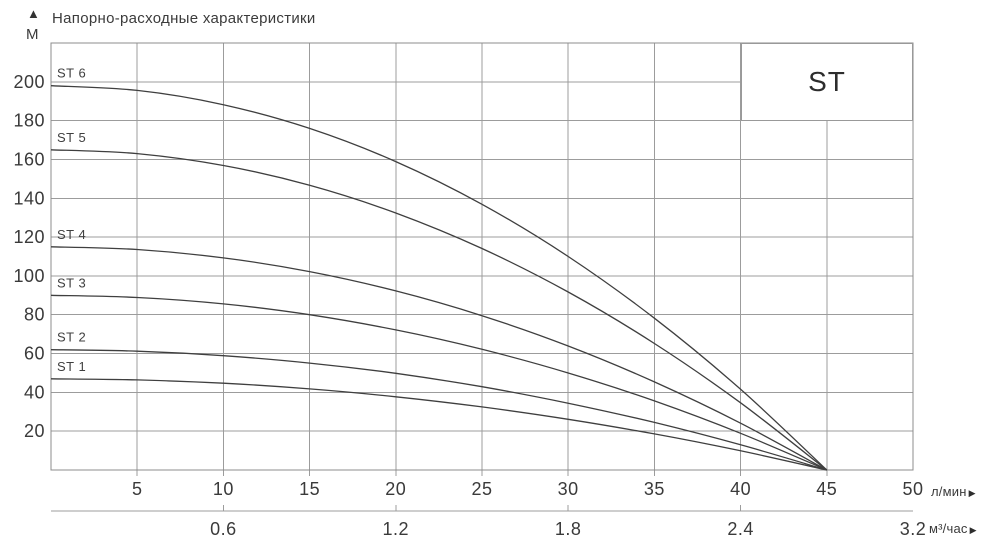 This screenshot has width=983, height=552. Describe the element at coordinates (654, 489) in the screenshot. I see `x-tick-label: 35` at that location.